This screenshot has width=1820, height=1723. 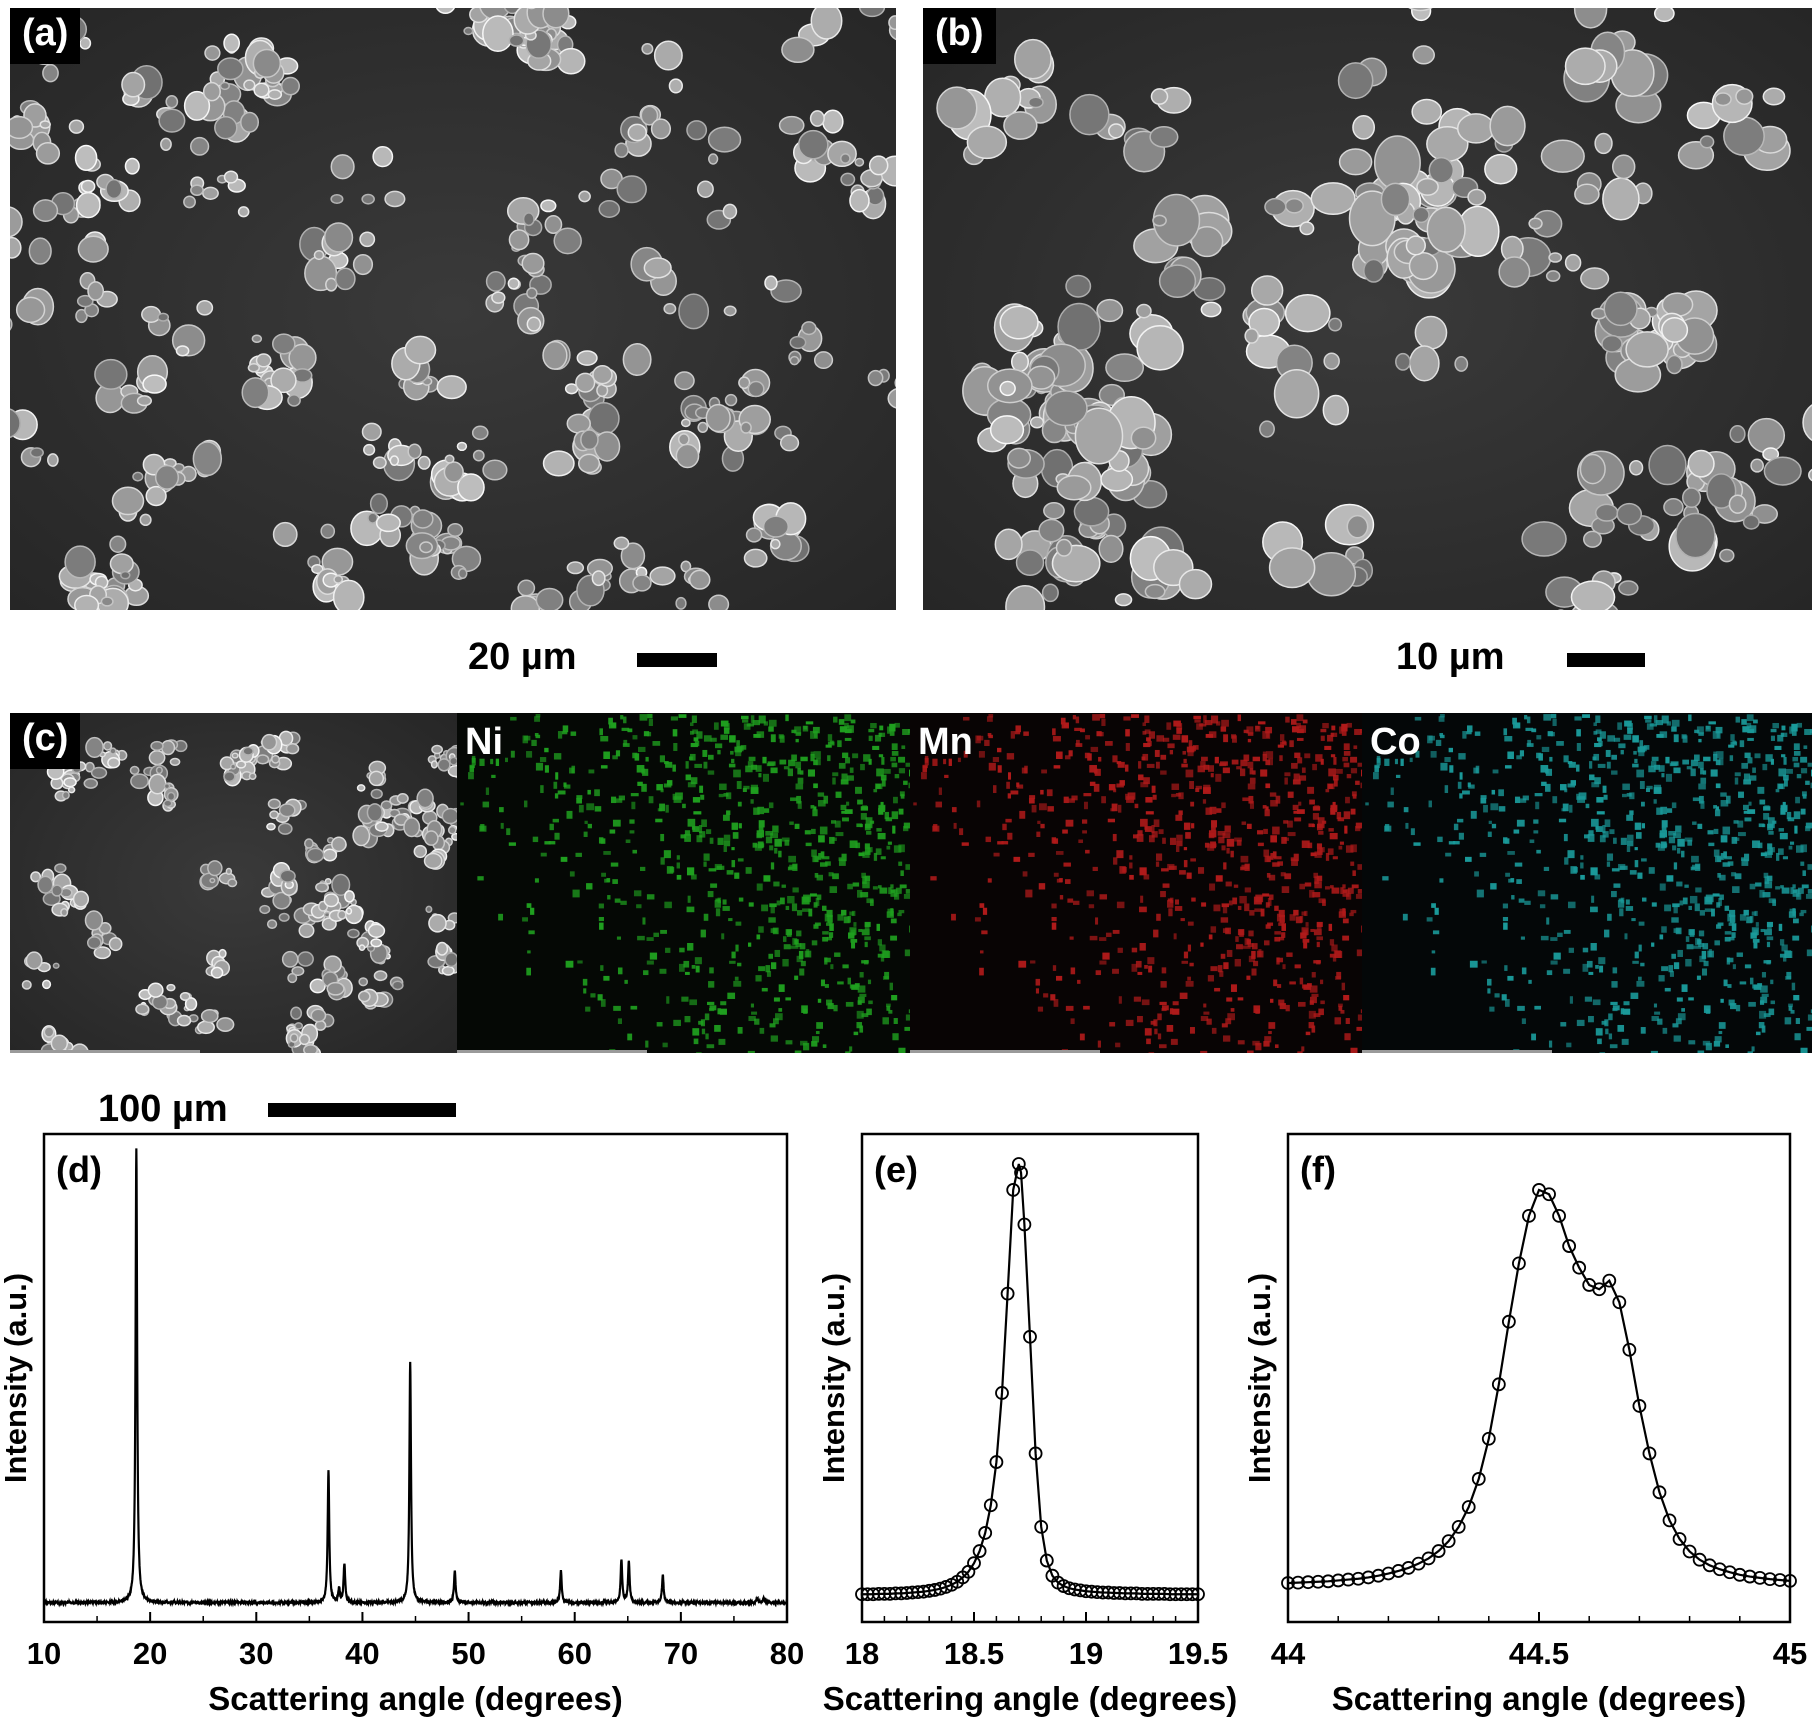 I want to click on map-scale-line-co, so click(x=1457, y=1051).